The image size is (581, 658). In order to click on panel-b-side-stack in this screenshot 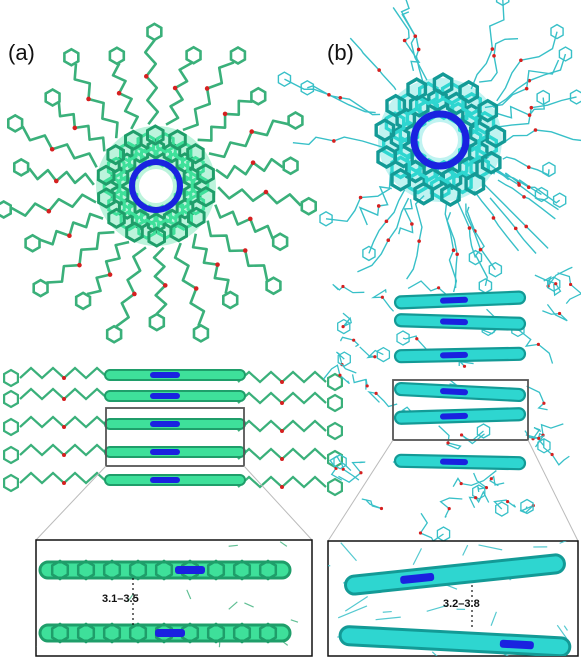, I will do `click(460, 380)`.